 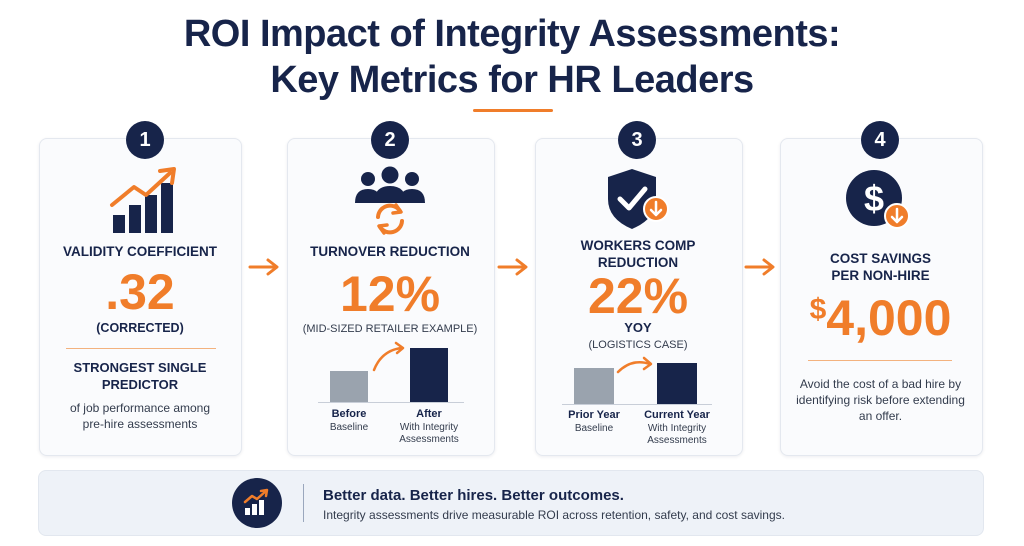 I want to click on dollar-down-icon: $, so click(x=878, y=199).